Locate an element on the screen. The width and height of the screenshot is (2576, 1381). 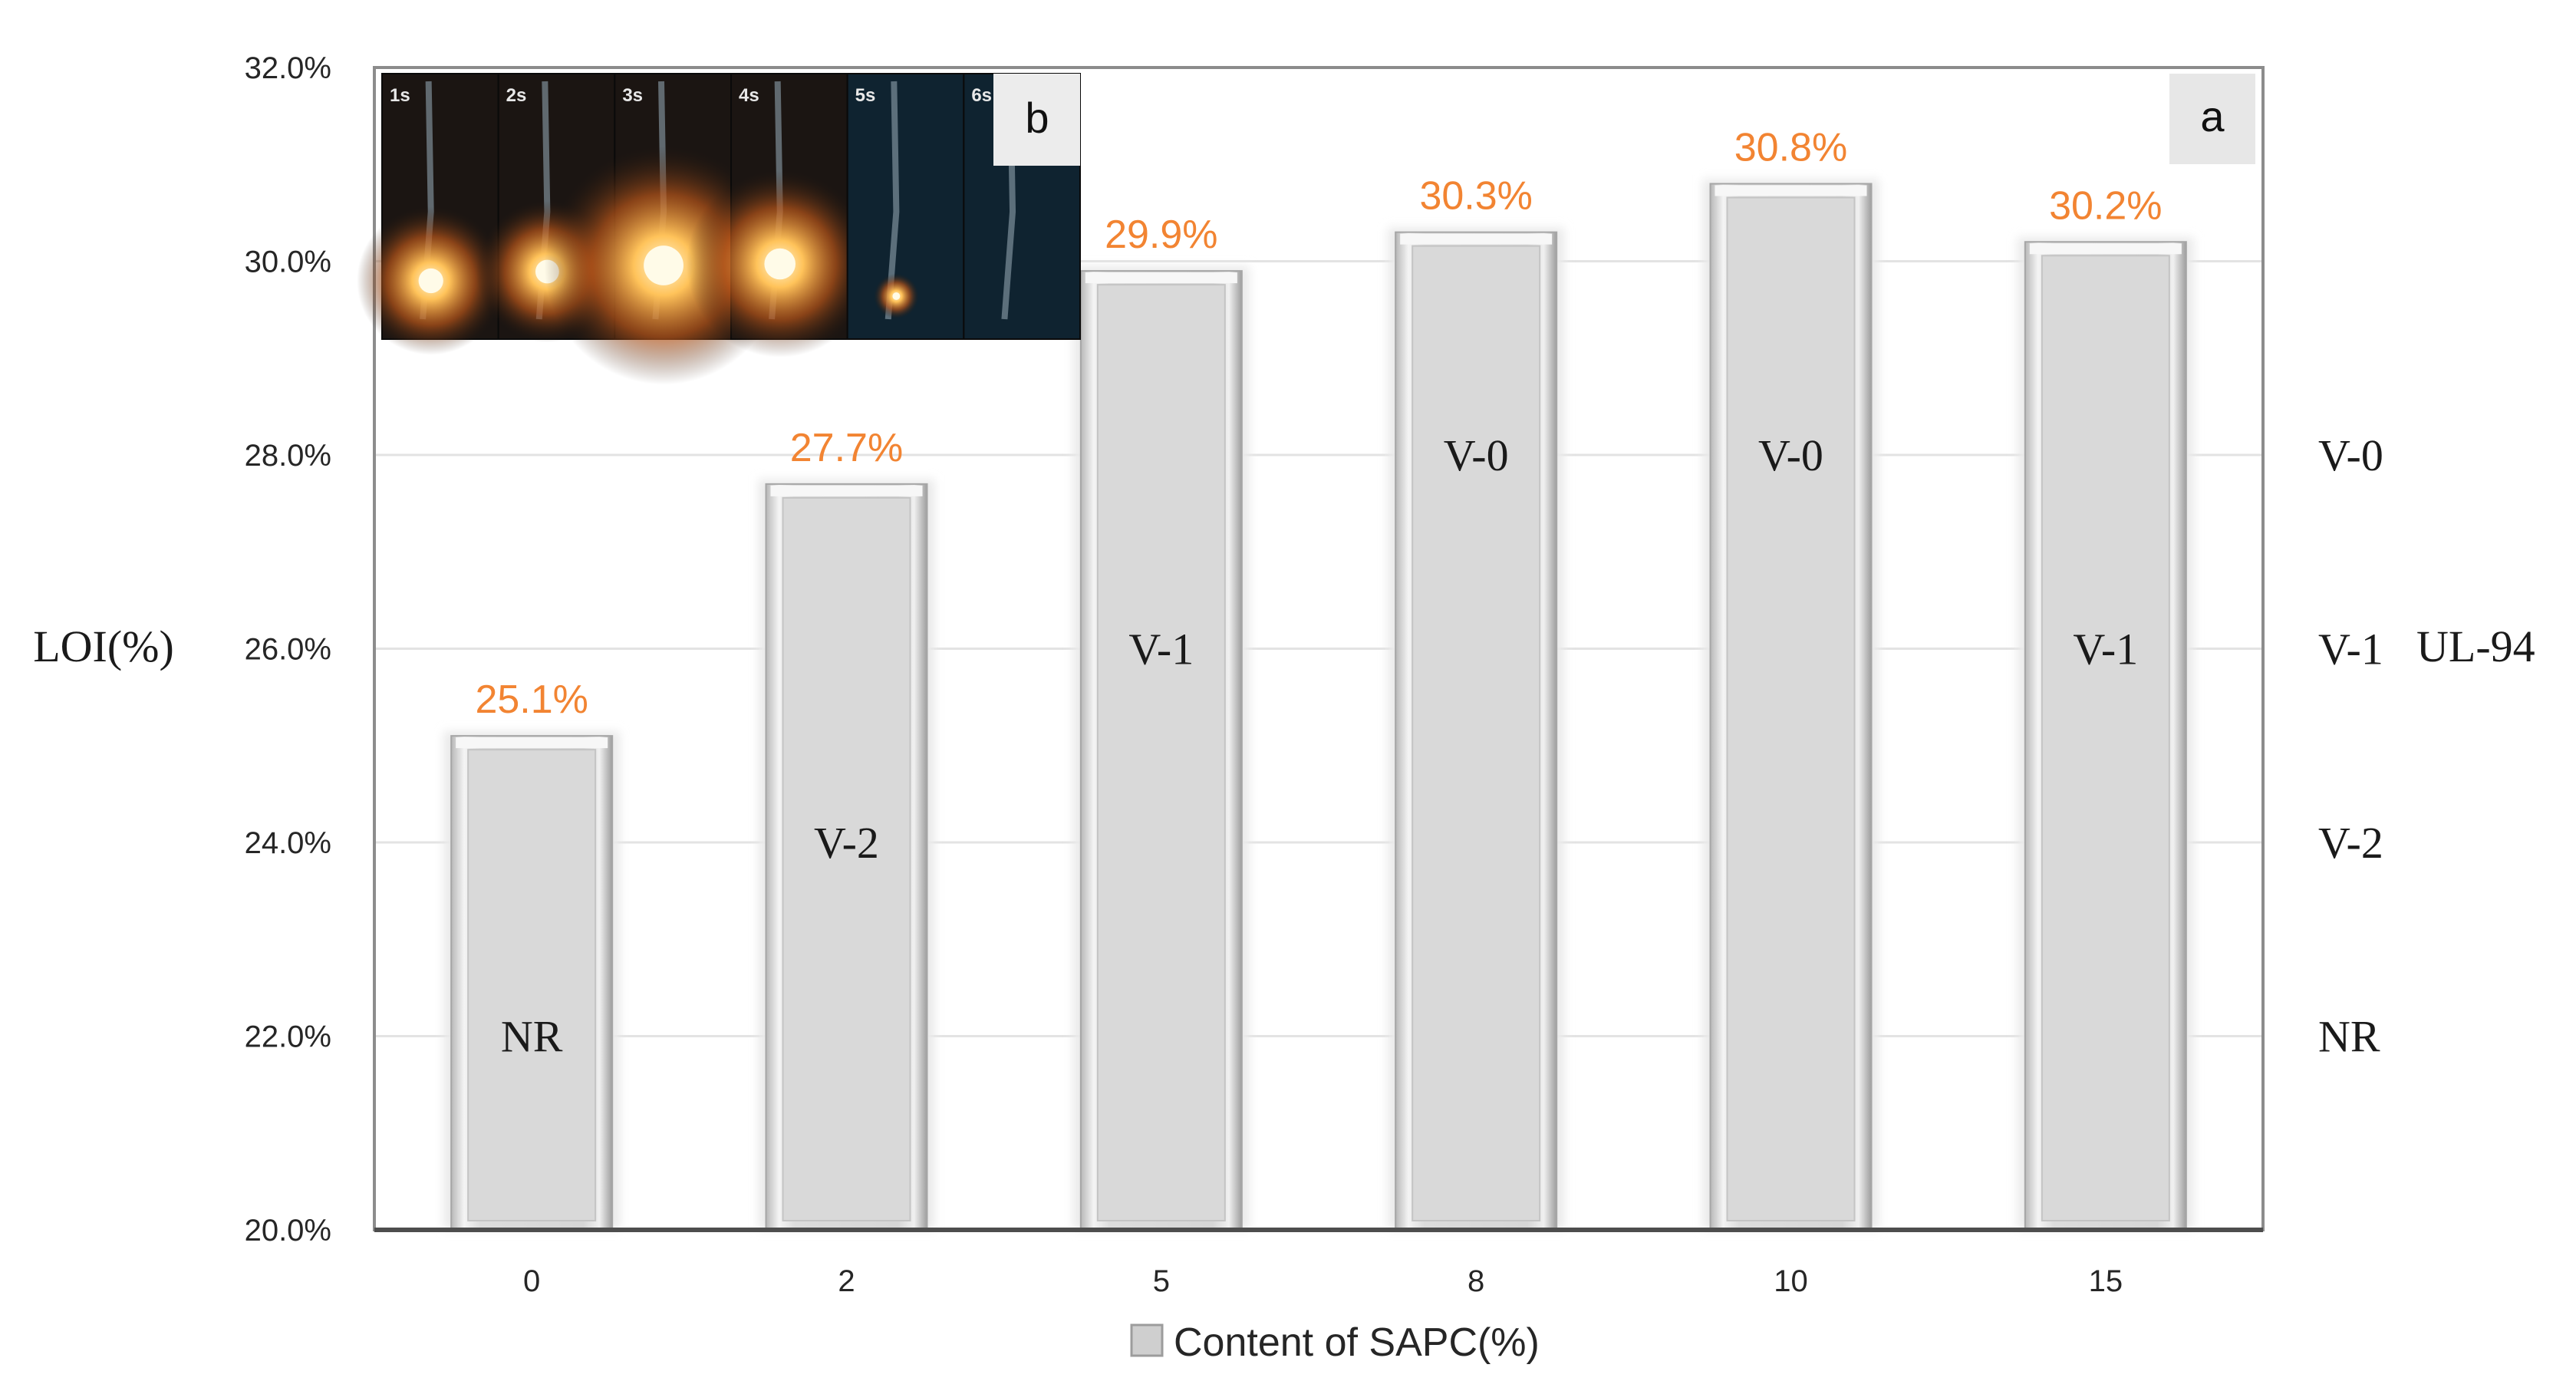
x-axis-title-group: Content of SAPC(%) is located at coordinates (1335, 1343).